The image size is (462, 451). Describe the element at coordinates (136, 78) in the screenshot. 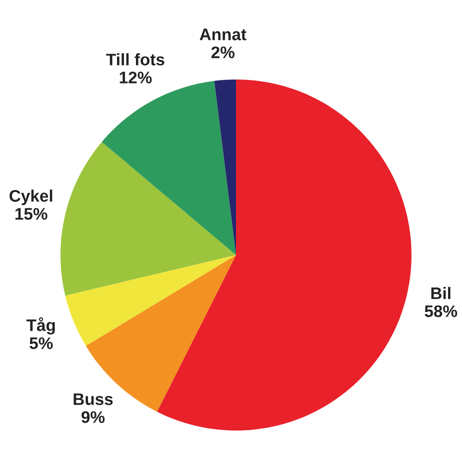

I see `data-label: 12%` at that location.